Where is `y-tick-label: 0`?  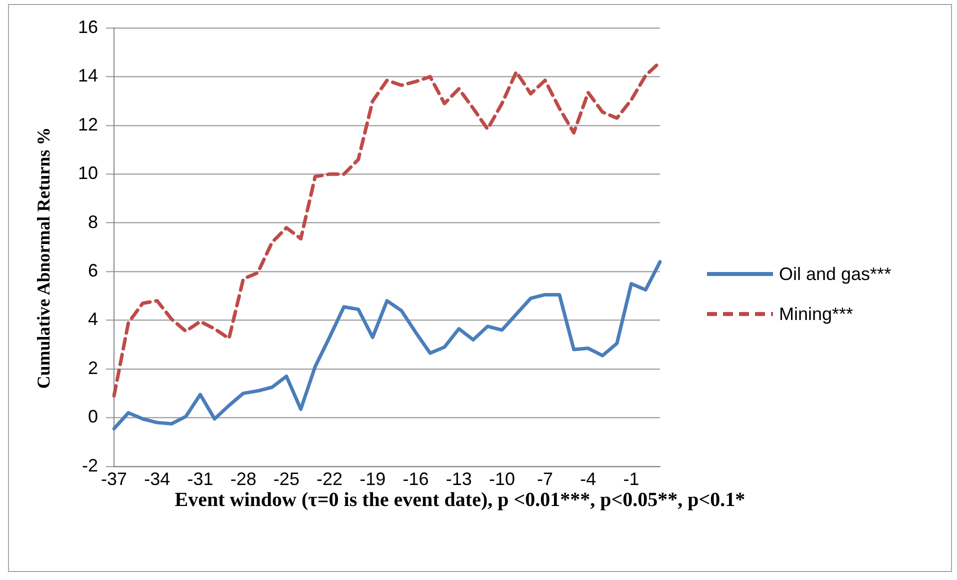 y-tick-label: 0 is located at coordinates (93, 416).